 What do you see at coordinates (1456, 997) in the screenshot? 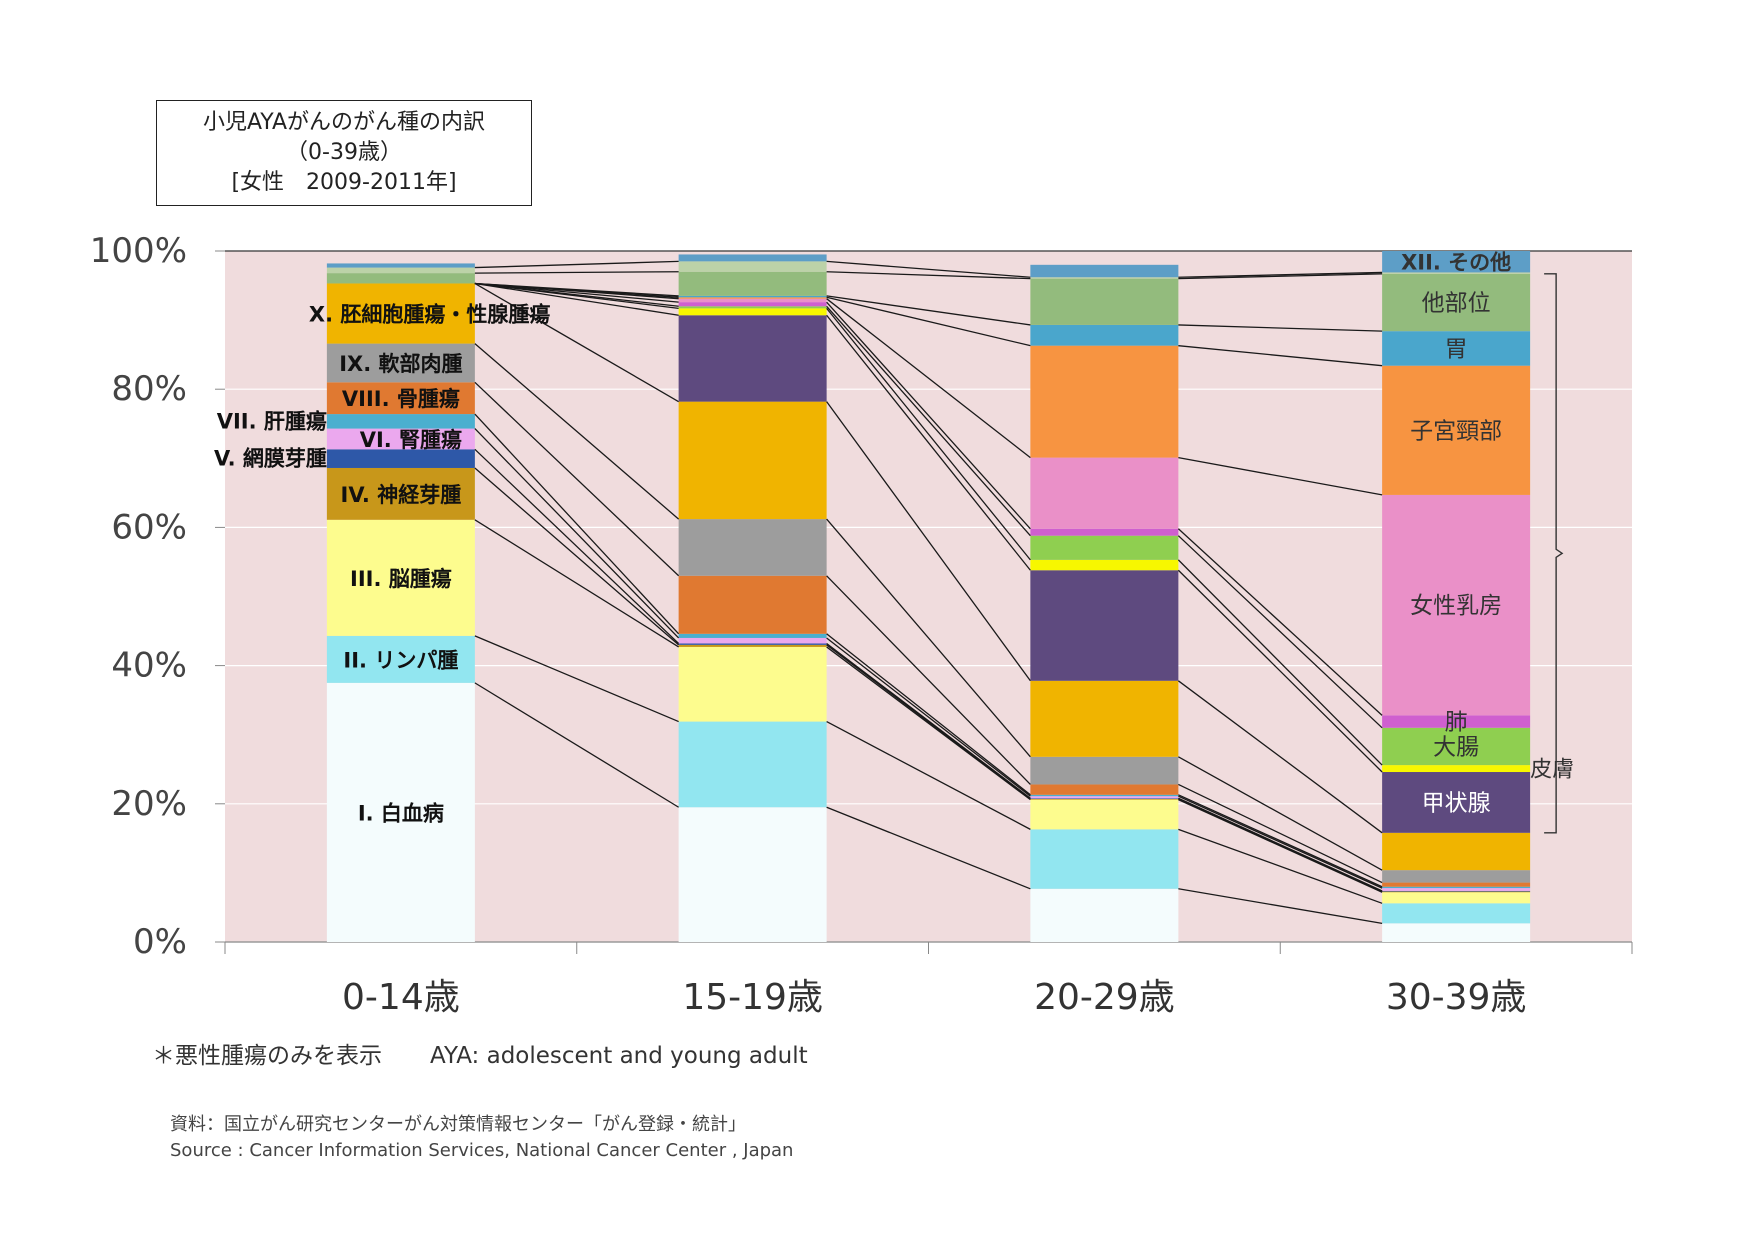
I see `x-tick-label: 30-39歳` at bounding box center [1456, 997].